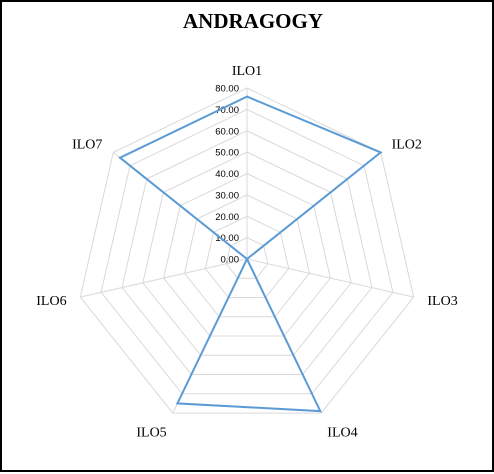  Describe the element at coordinates (253, 21) in the screenshot. I see `chart-title: ANDRAGOGY` at that location.